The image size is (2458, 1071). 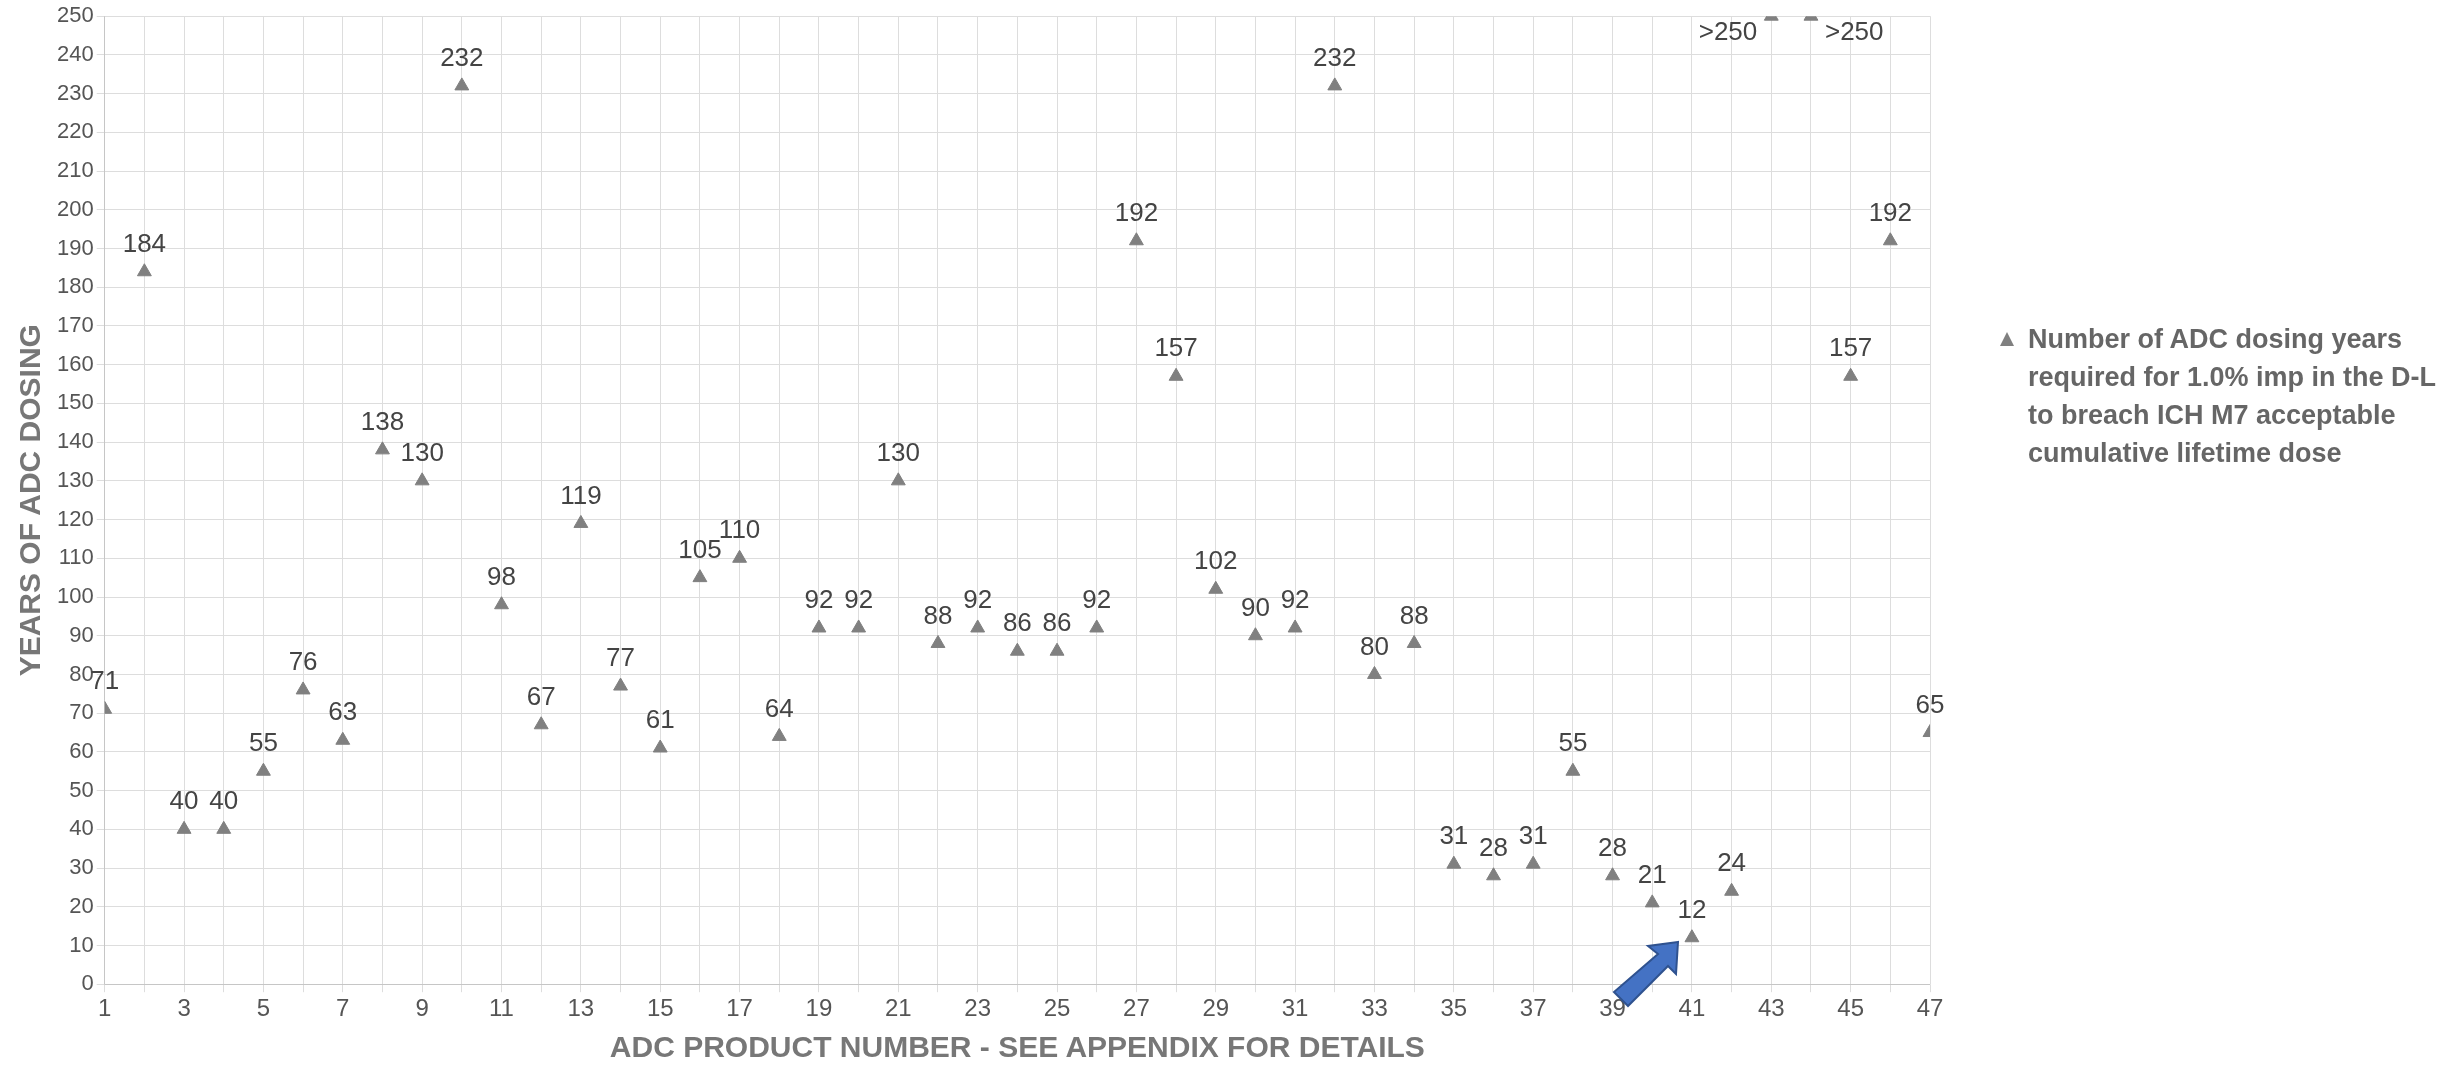 What do you see at coordinates (1854, 31) in the screenshot?
I see `data-label: >250` at bounding box center [1854, 31].